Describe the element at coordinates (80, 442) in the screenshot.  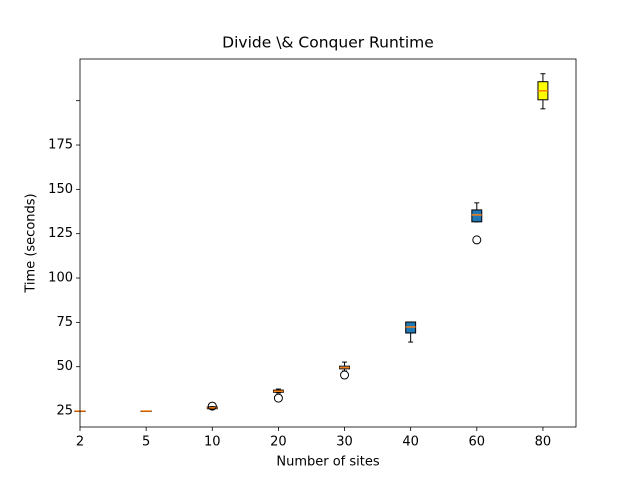
I see `x-tick-label: 2` at that location.